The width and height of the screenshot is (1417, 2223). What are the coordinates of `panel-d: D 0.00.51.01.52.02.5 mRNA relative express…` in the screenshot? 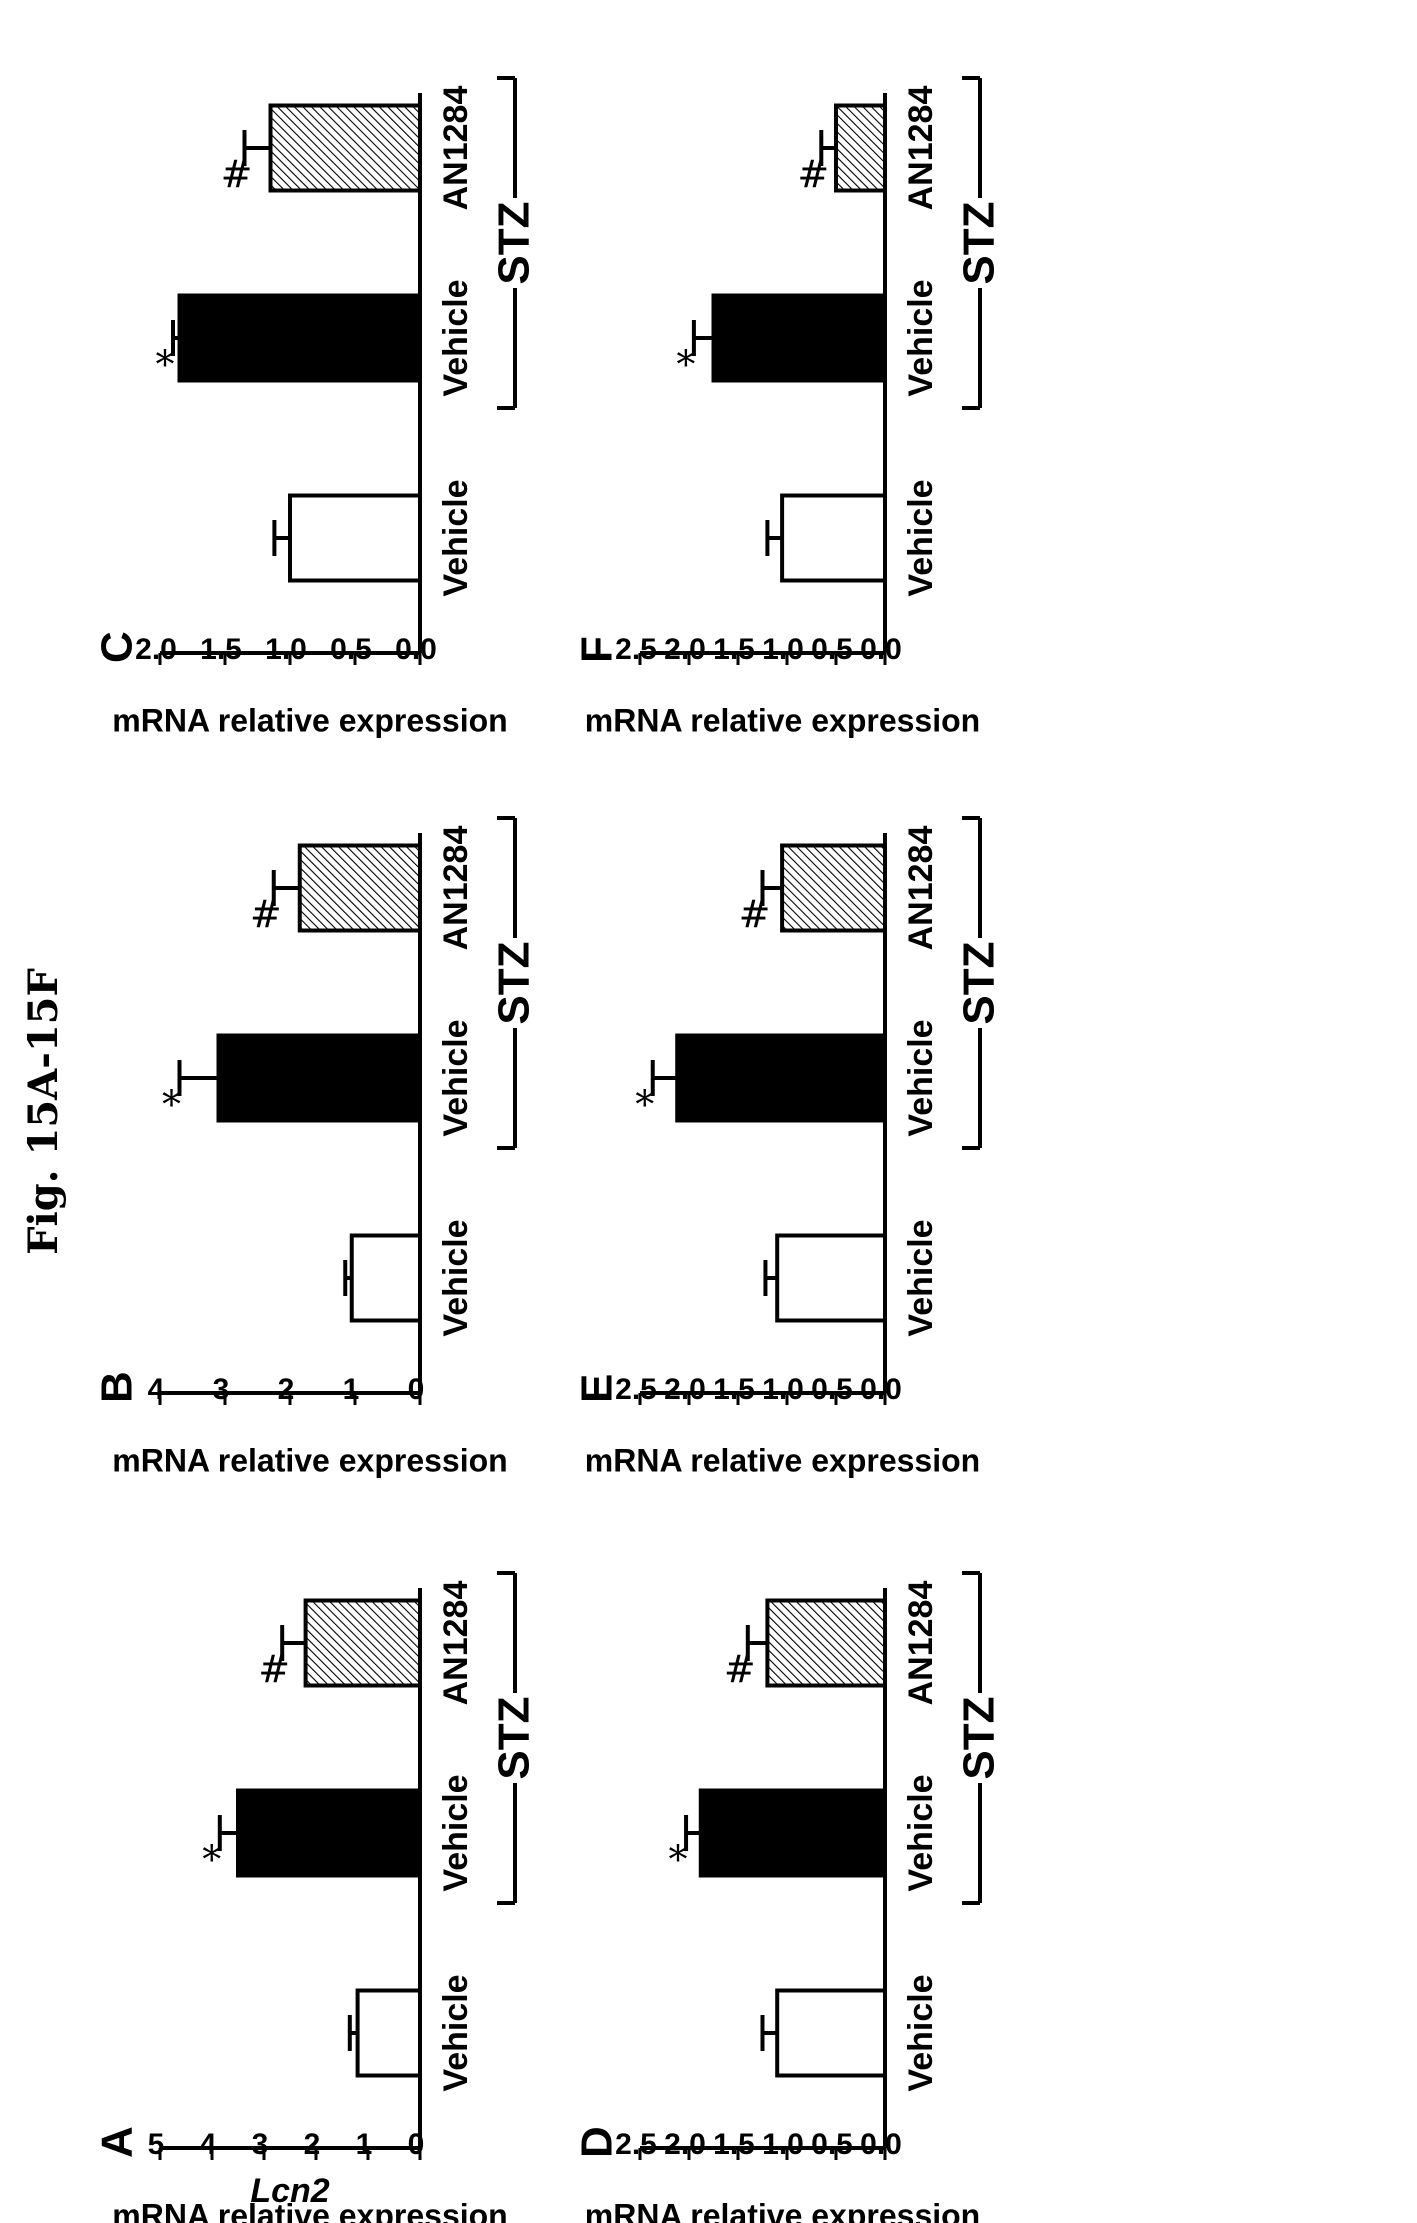 It's located at (788, 1897).